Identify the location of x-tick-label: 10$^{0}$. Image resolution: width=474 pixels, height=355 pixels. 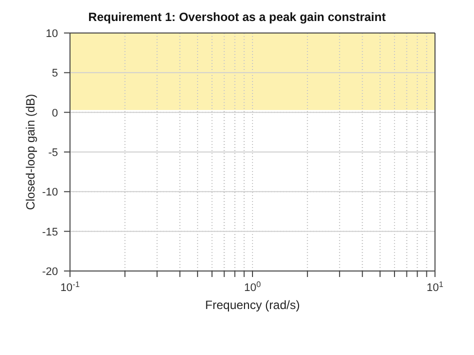
(253, 287).